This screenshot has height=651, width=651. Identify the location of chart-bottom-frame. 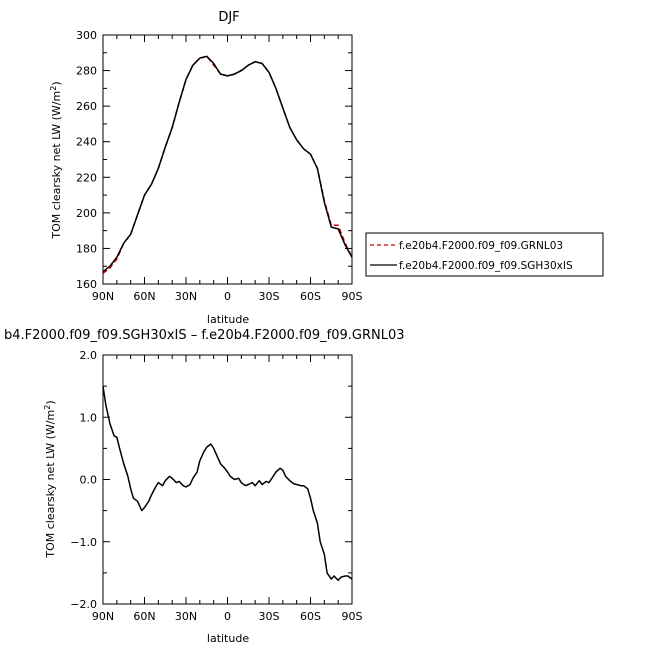
(227, 479).